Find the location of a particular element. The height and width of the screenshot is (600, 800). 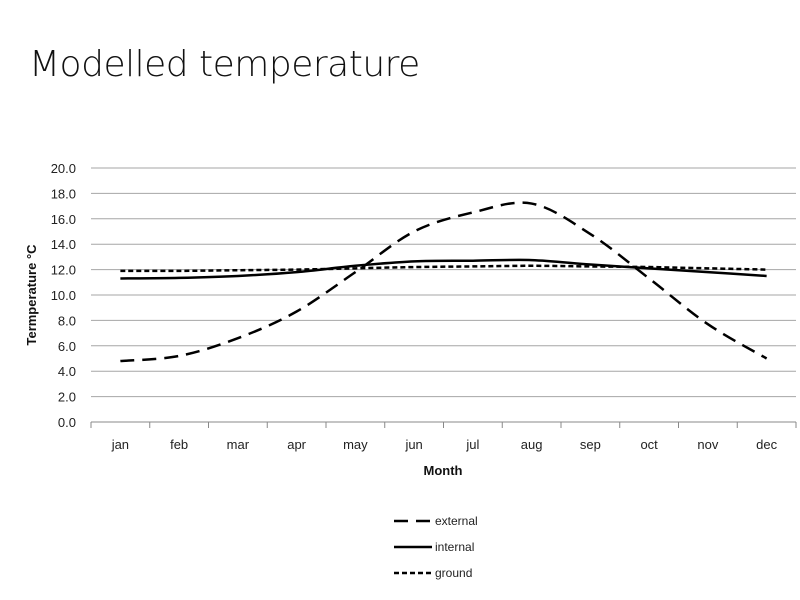

x-tick-label: dec is located at coordinates (766, 444).